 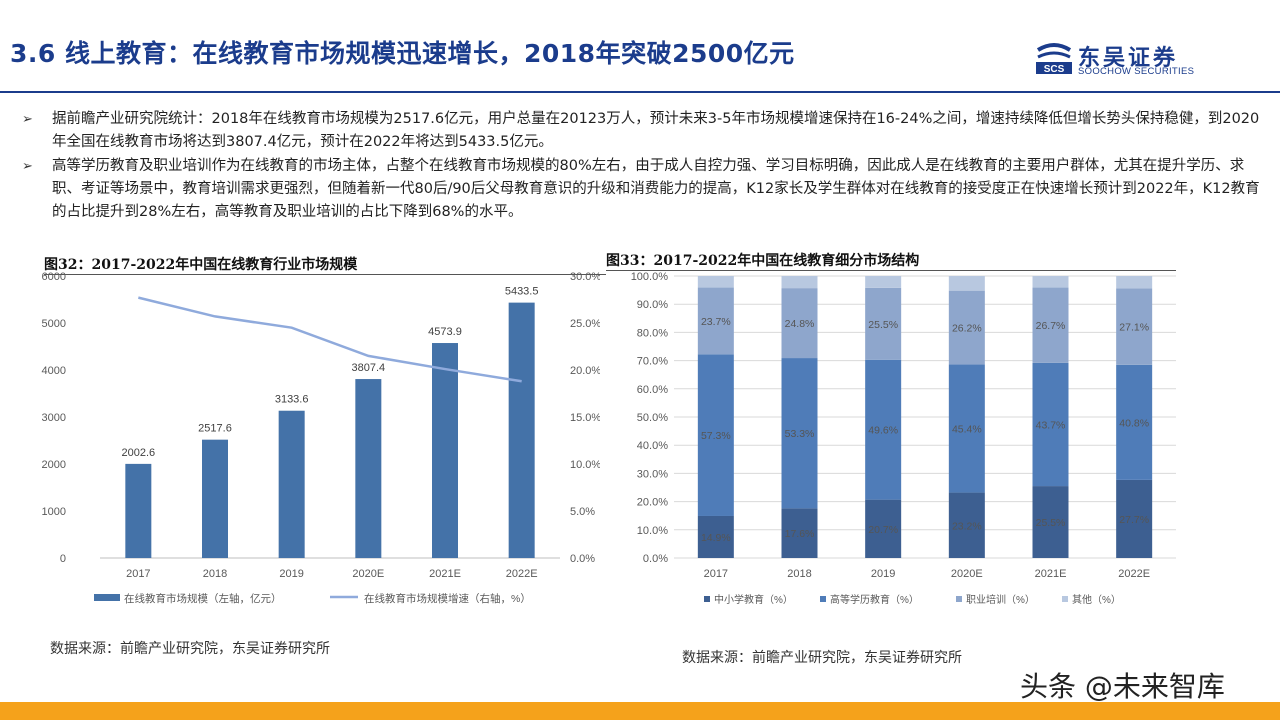 What do you see at coordinates (650, 277) in the screenshot?
I see `y-tick-label: 100.0%` at bounding box center [650, 277].